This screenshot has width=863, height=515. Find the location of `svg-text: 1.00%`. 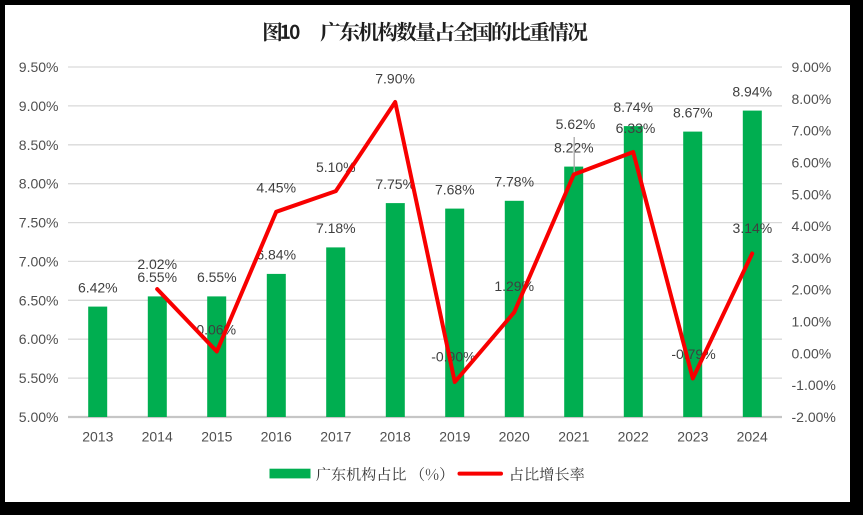

svg-text: 1.00% is located at coordinates (812, 322).